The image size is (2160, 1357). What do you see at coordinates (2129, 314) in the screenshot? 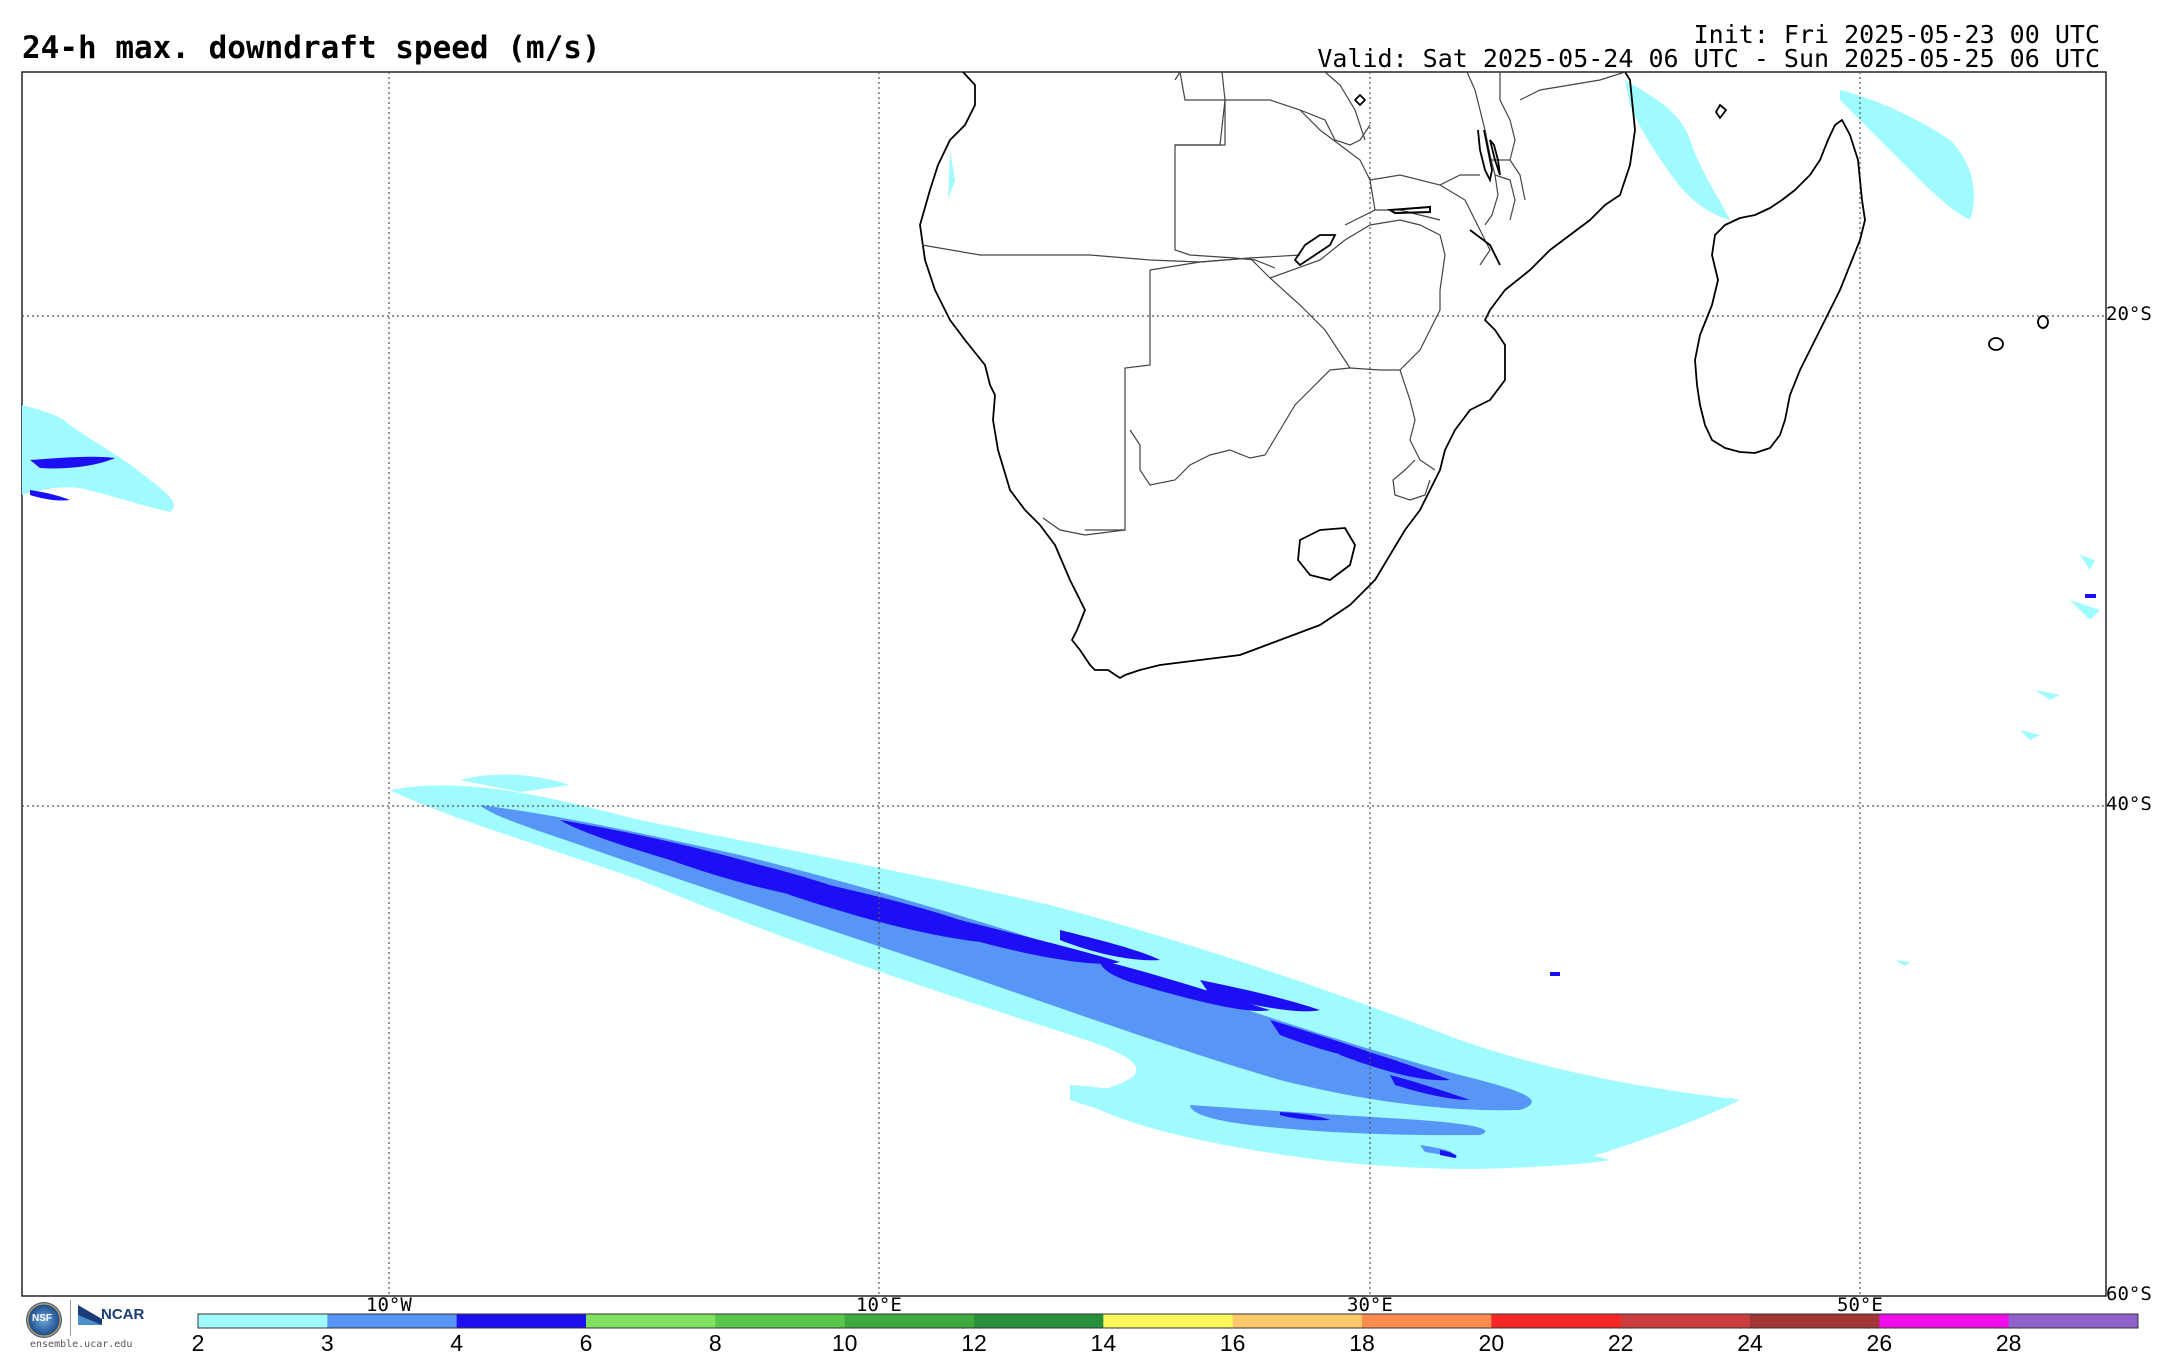
I see `lat-label-20s: 20°S` at bounding box center [2129, 314].